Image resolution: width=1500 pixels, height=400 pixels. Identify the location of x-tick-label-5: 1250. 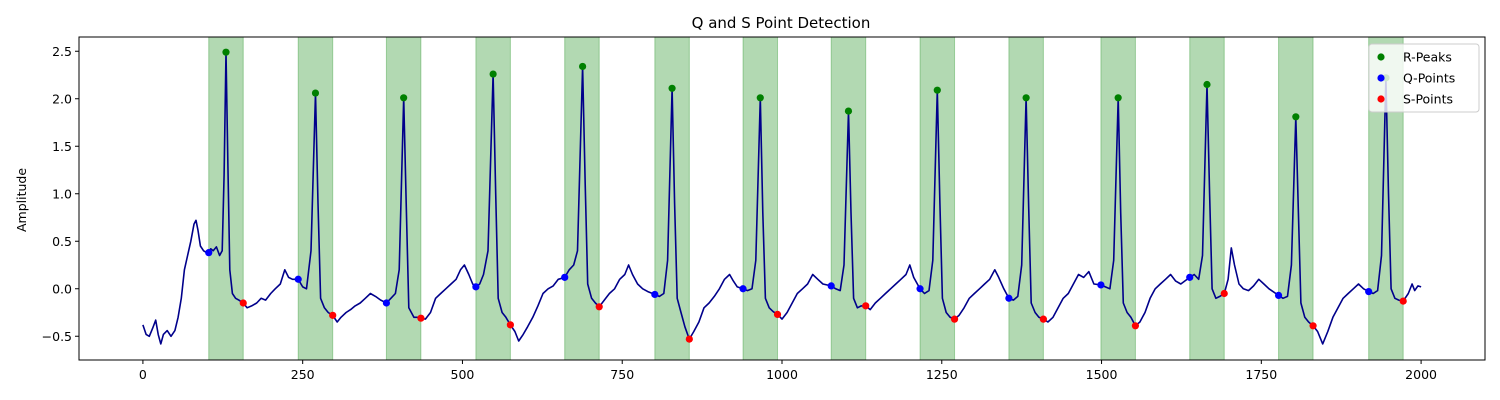
(942, 374).